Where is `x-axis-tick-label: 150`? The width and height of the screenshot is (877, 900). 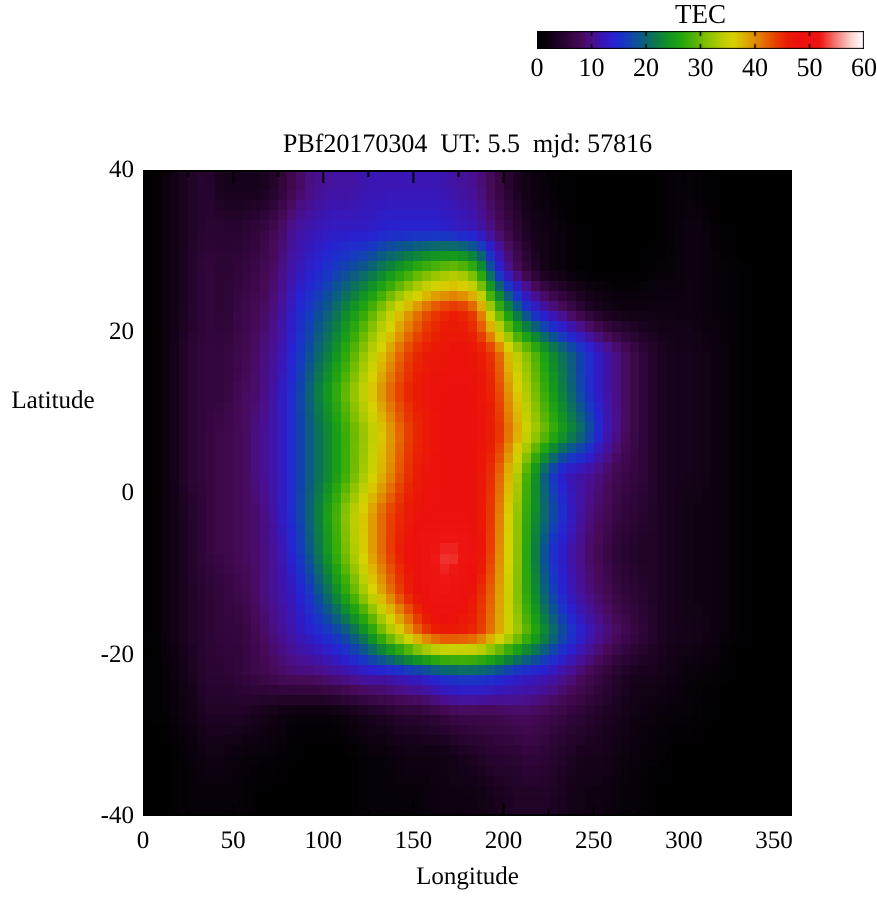 x-axis-tick-label: 150 is located at coordinates (413, 840).